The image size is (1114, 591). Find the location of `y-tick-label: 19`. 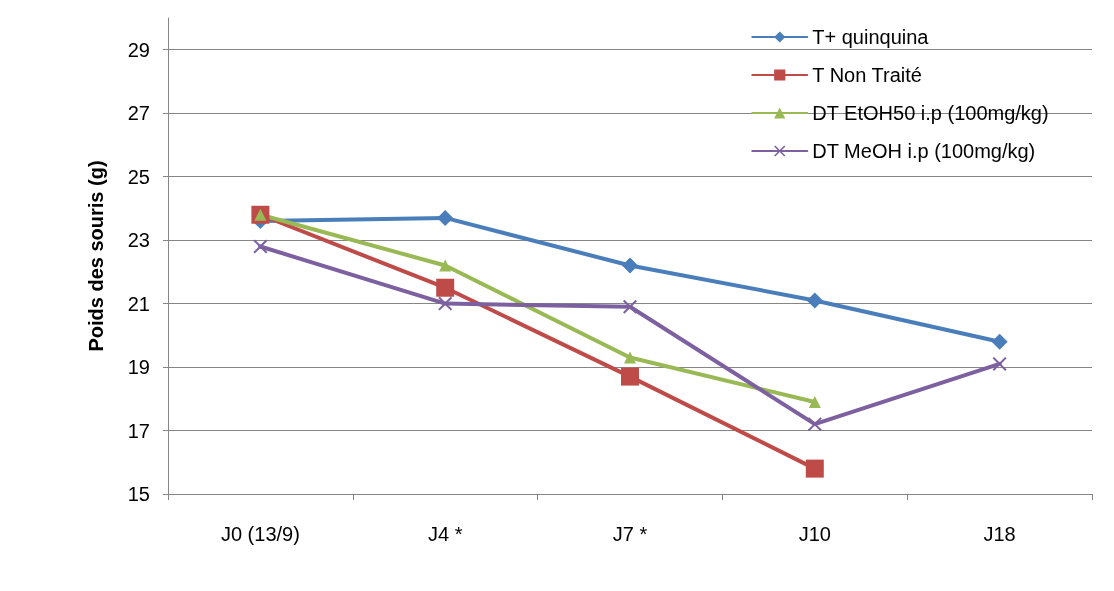

y-tick-label: 19 is located at coordinates (138, 367).